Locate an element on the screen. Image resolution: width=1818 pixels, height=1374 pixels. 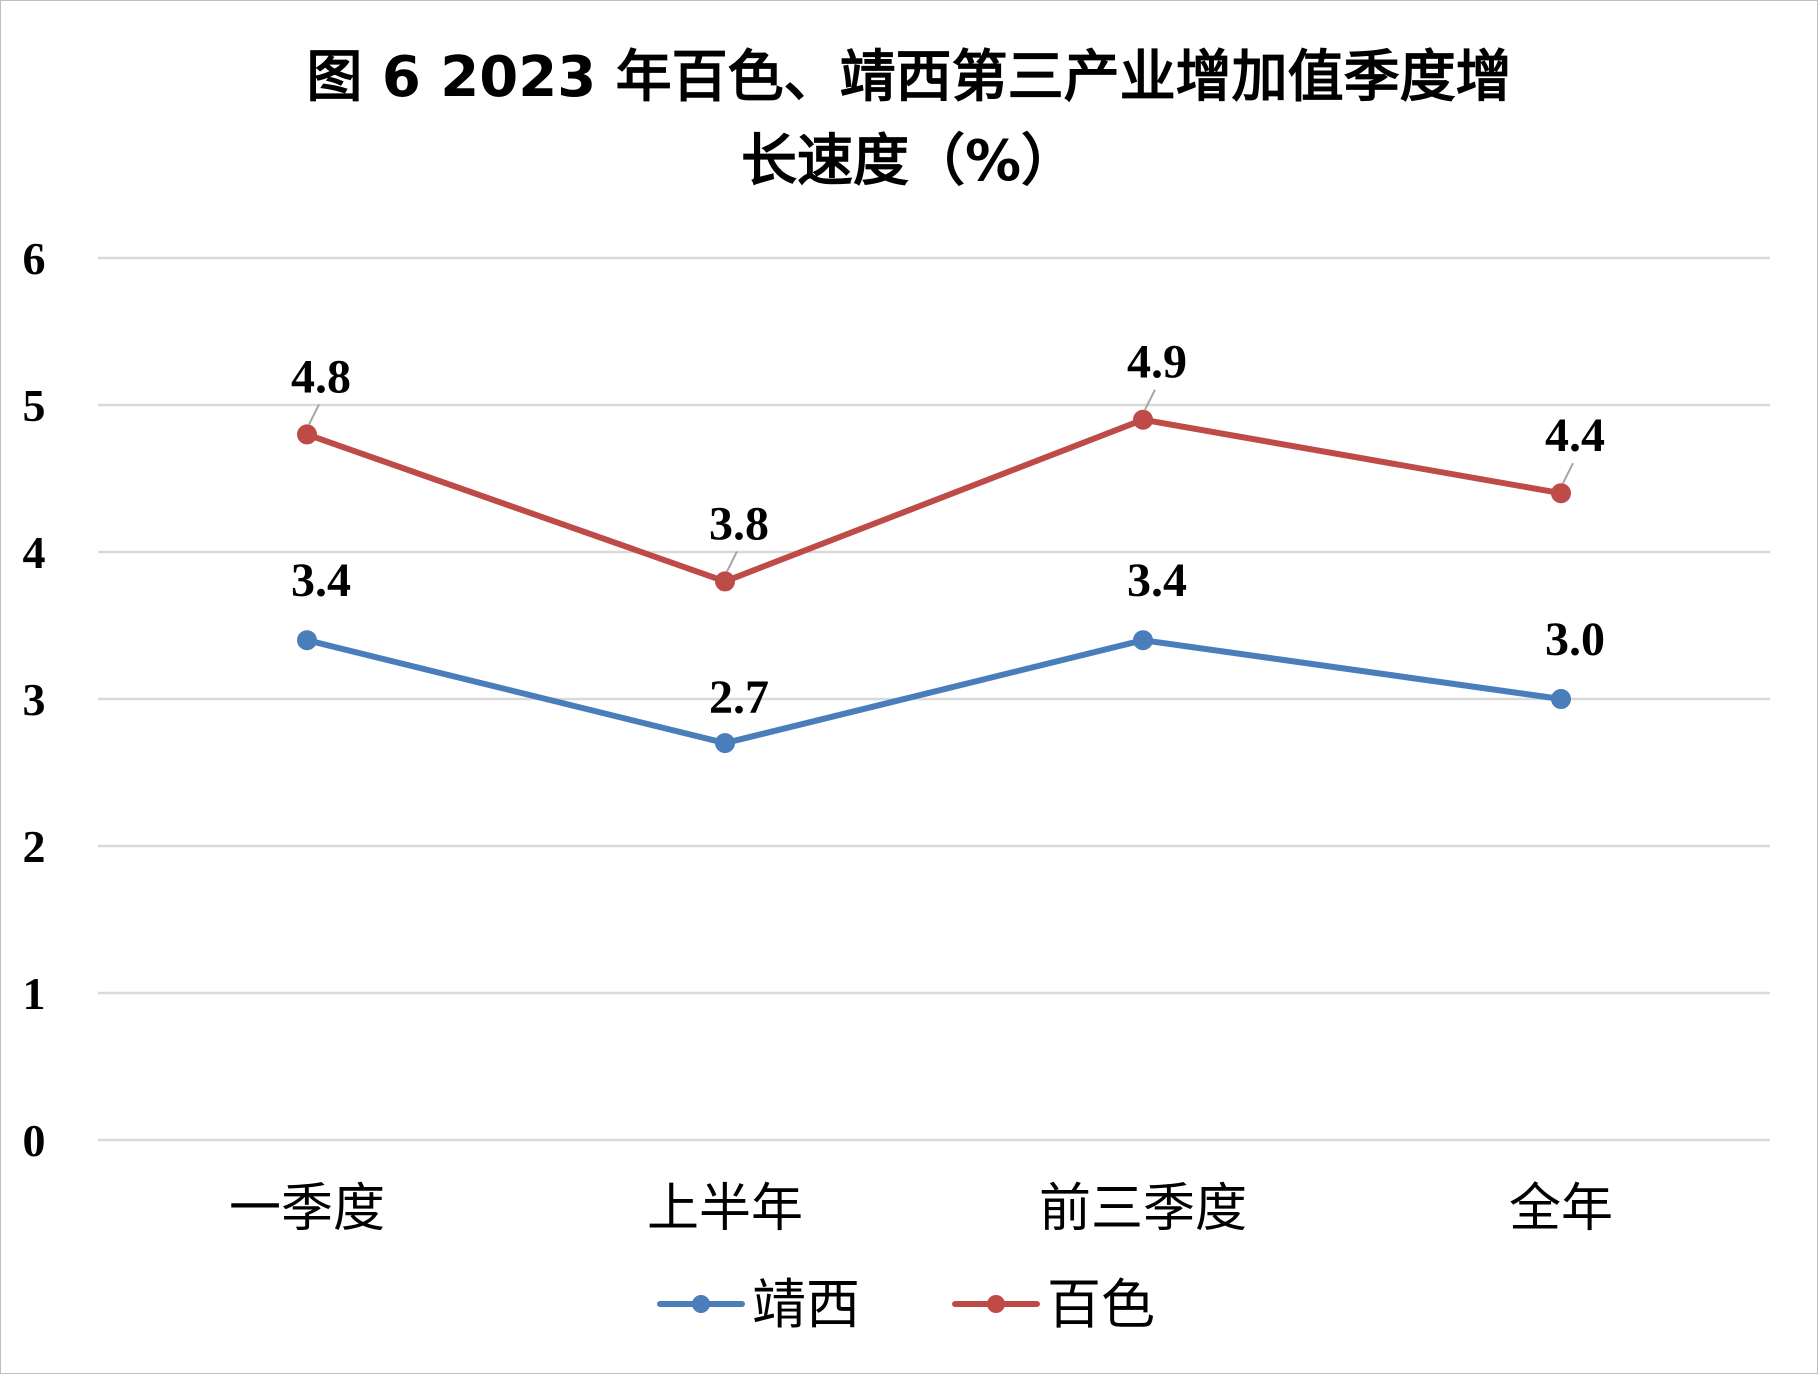
y-tick-label-5: 5 is located at coordinates (34, 405).